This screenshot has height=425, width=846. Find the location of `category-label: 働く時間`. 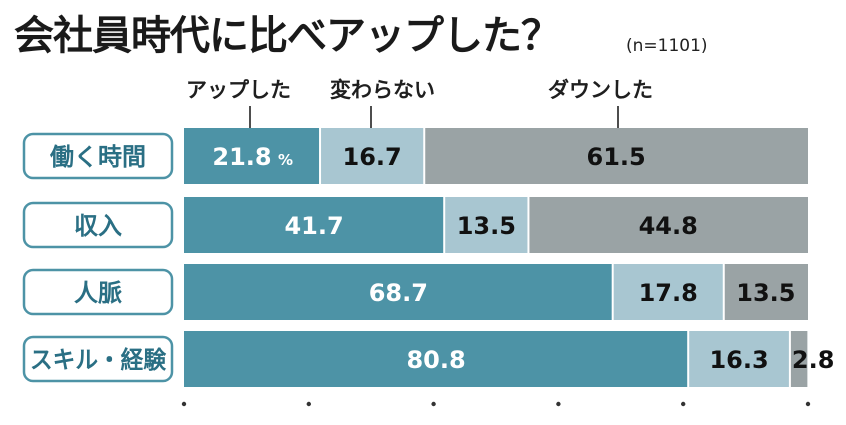

category-label: 働く時間 is located at coordinates (97, 157).